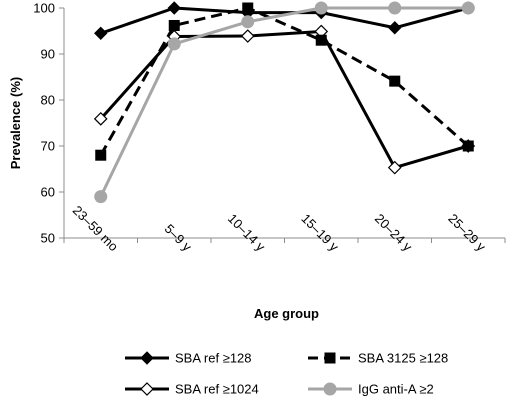  I want to click on y-tick-labels: 50 60 70 80 90 100, so click(44, 123).